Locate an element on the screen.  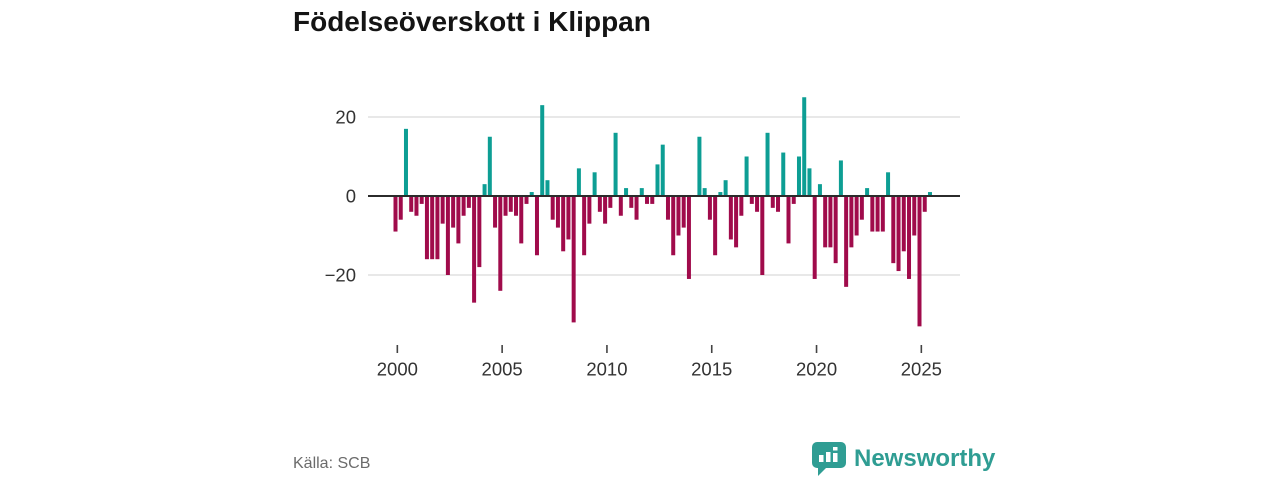
x-axis-label: 2005 is located at coordinates (502, 369).